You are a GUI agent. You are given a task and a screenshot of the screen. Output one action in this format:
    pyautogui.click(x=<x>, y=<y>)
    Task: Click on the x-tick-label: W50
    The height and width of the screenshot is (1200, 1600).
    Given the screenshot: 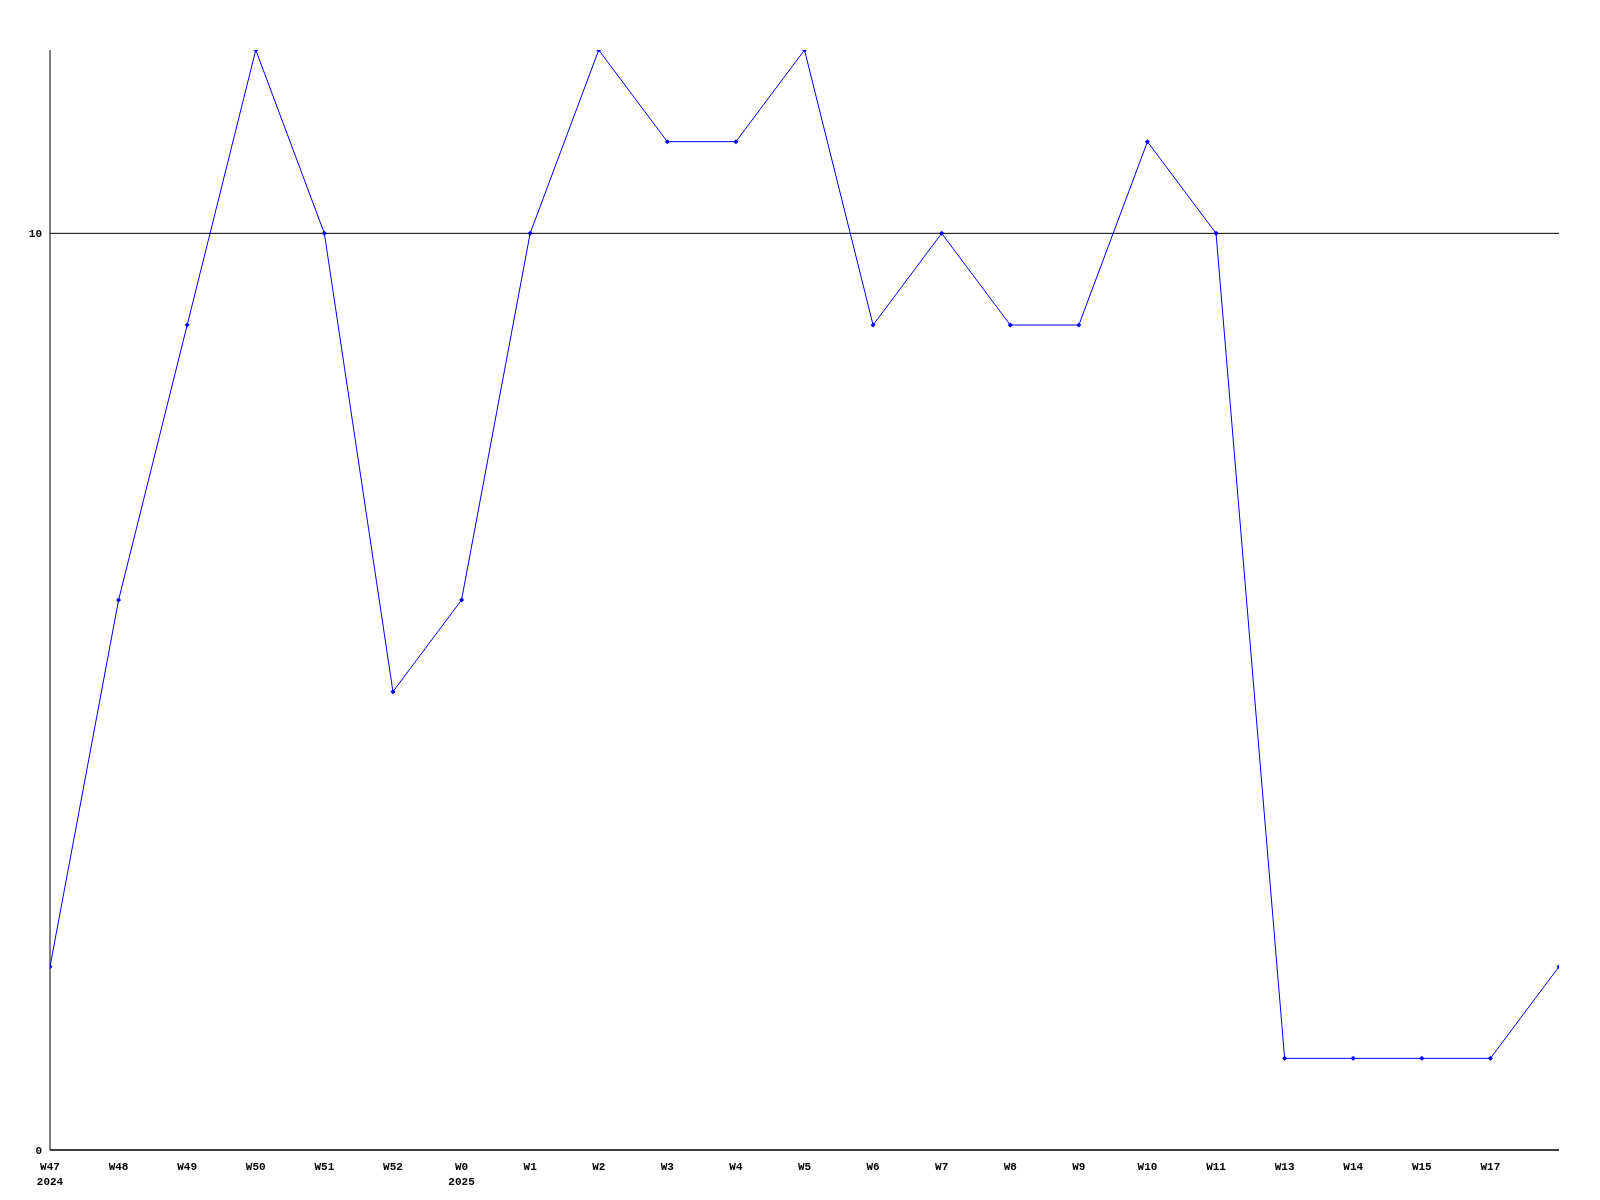 What is the action you would take?
    pyautogui.click(x=255, y=1167)
    